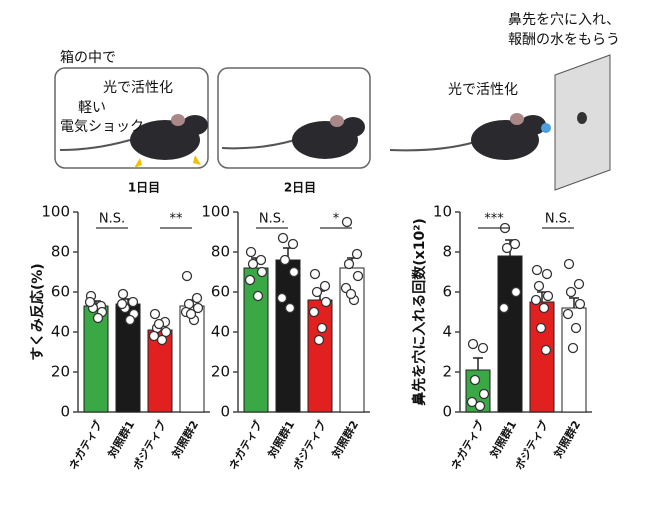 The image size is (650, 518). Describe the element at coordinates (564, 40) in the screenshot. I see `caption: 報酬の水をもらう` at that location.